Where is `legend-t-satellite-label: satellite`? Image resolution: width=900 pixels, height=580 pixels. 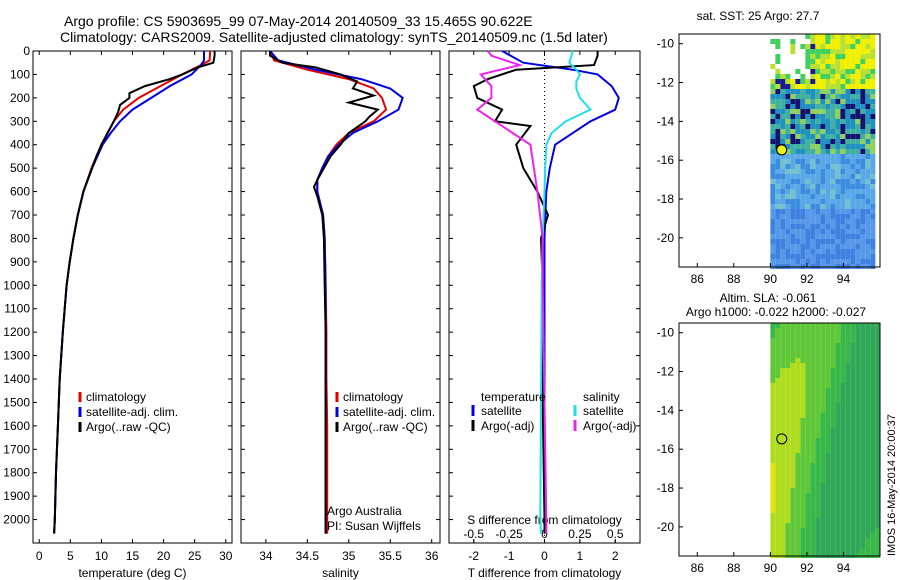 legend-t-satellite-label: satellite is located at coordinates (501, 411).